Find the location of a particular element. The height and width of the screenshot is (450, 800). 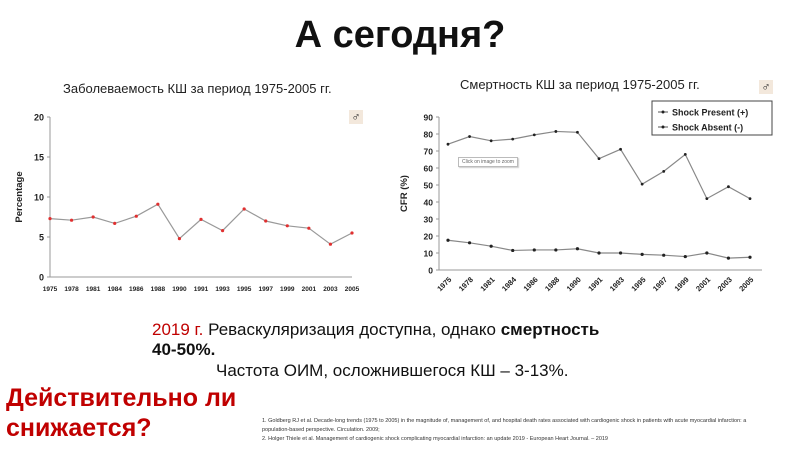

y-tick-label: 50 is located at coordinates (429, 186).